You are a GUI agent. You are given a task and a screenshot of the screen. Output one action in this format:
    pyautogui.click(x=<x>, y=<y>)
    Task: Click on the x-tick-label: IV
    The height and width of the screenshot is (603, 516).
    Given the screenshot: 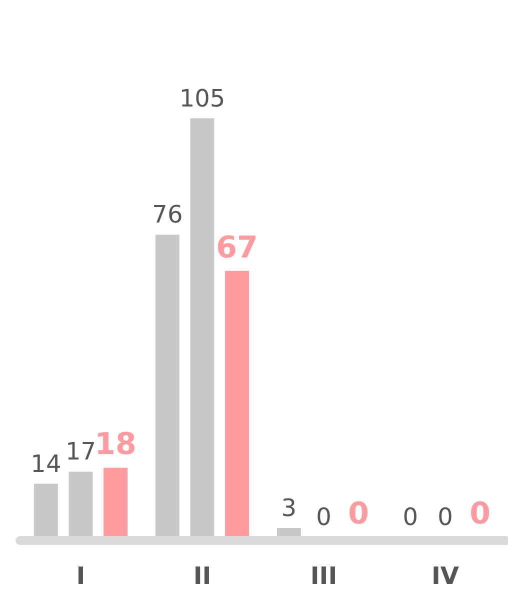 What is the action you would take?
    pyautogui.click(x=445, y=576)
    